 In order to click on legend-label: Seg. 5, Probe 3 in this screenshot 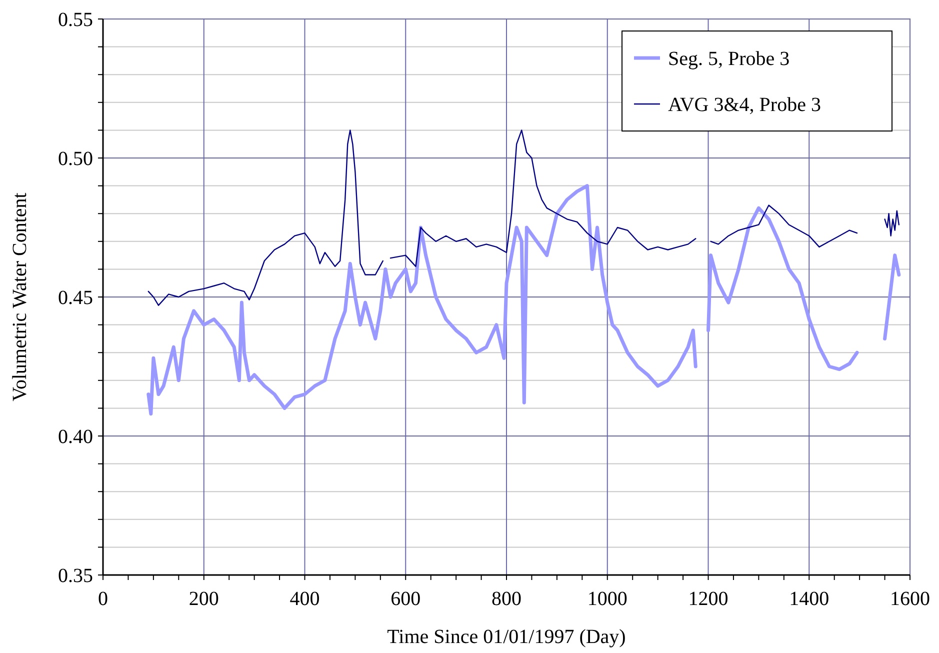, I will do `click(729, 59)`.